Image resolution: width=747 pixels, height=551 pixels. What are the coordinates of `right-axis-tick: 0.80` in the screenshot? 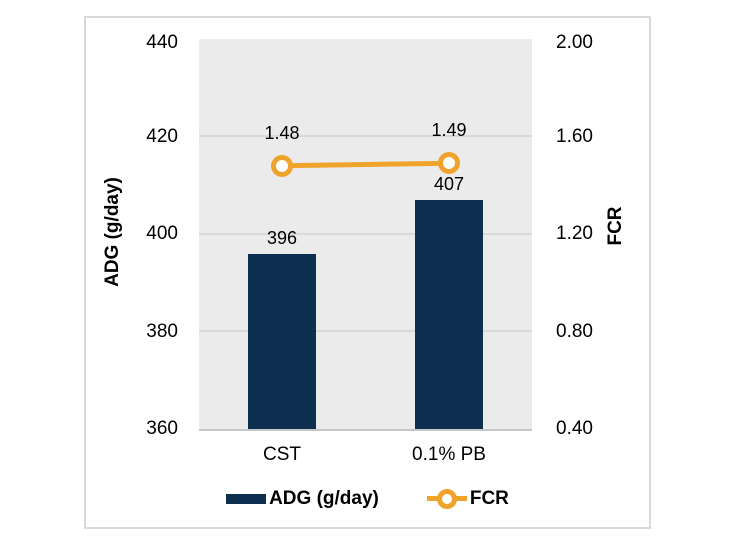 It's located at (574, 331).